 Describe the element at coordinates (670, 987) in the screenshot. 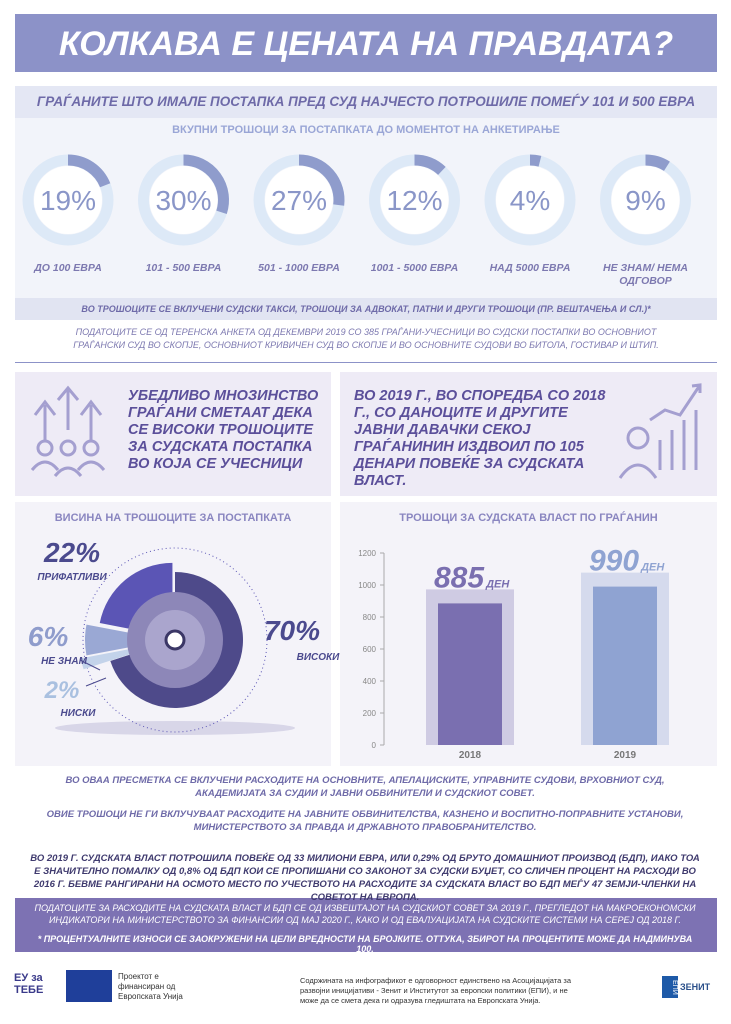

I see `logo-epi: ЕПИ` at that location.